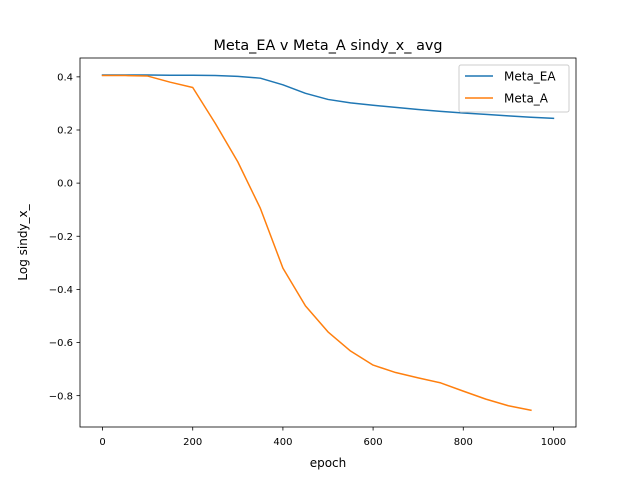  What do you see at coordinates (102, 442) in the screenshot?
I see `x-tick-label: 0` at bounding box center [102, 442].